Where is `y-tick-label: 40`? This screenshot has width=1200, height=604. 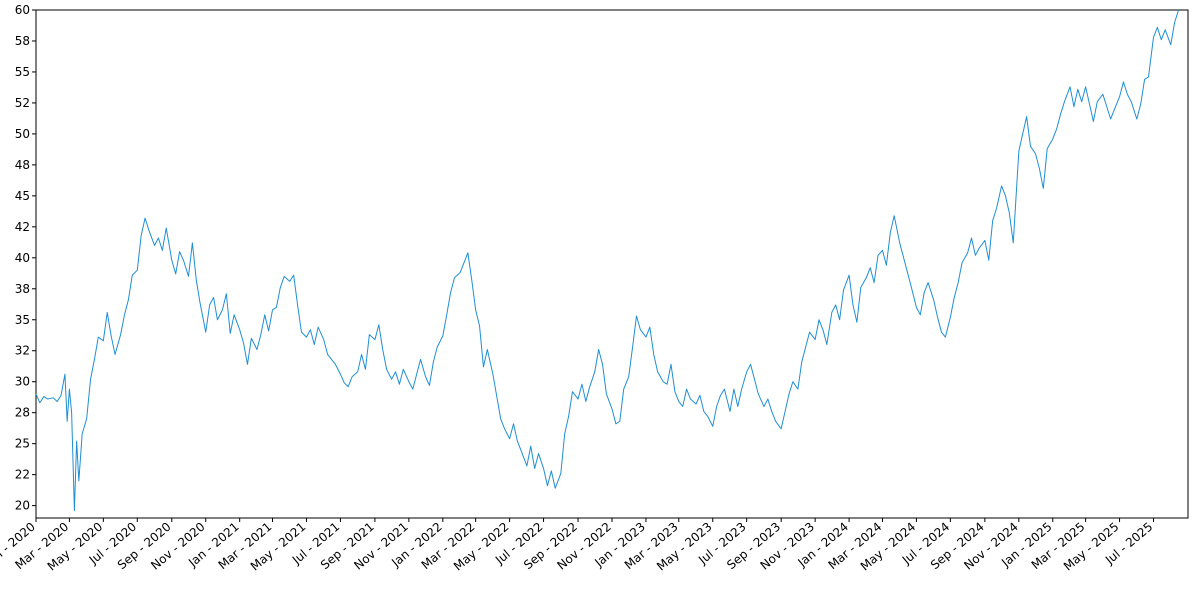 y-tick-label: 40 is located at coordinates (22, 258).